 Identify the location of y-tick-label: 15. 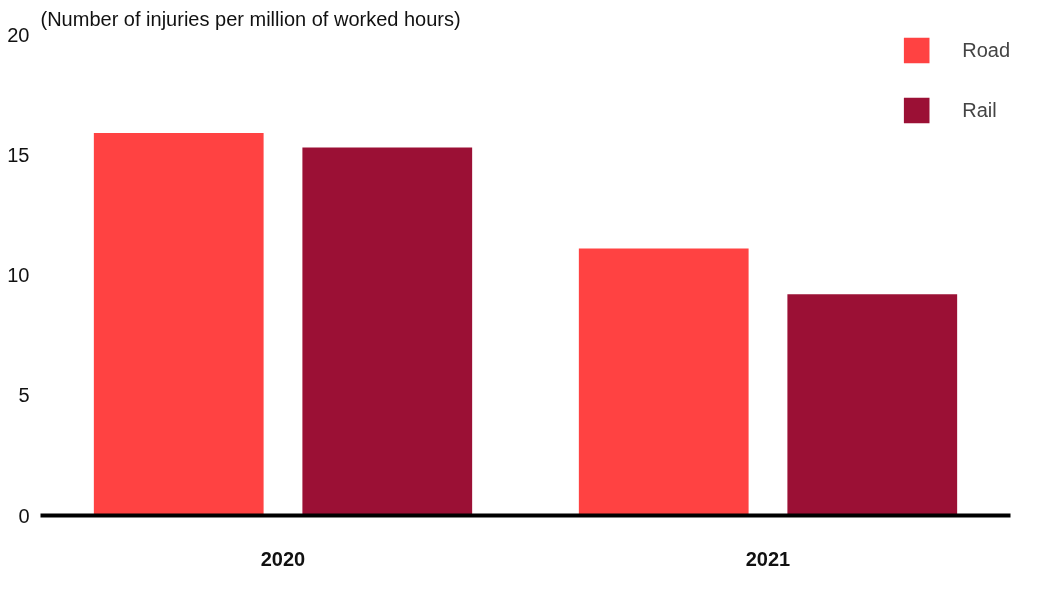
(18, 154).